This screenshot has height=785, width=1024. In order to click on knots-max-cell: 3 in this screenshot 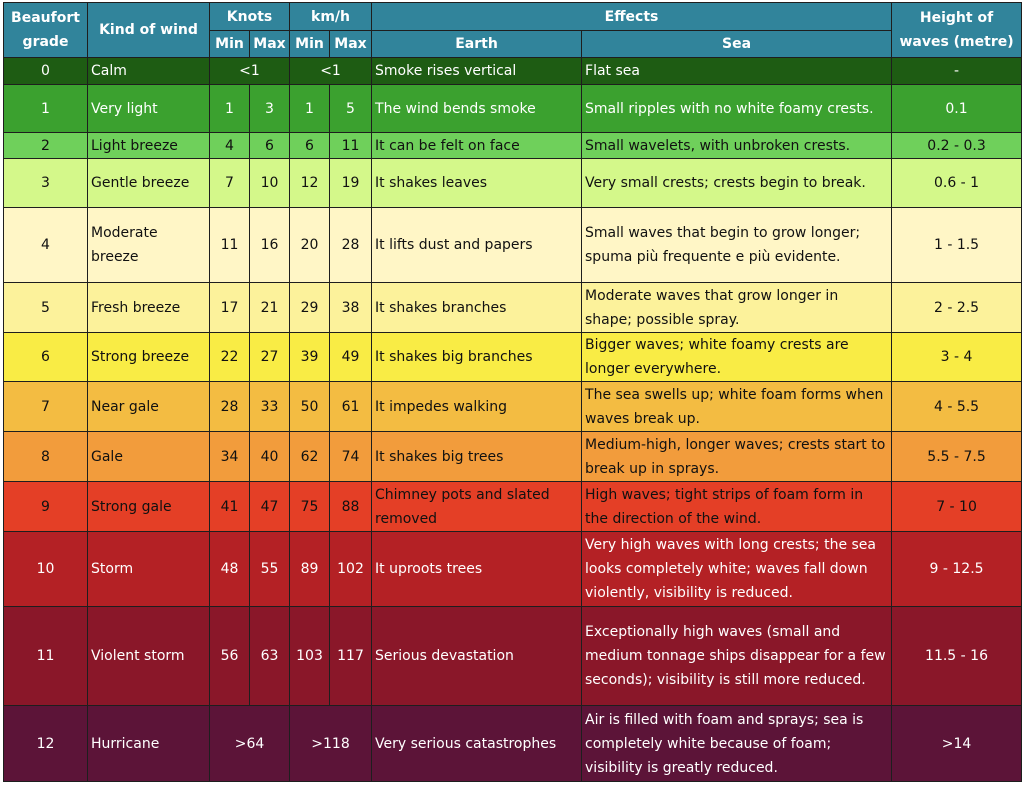, I will do `click(269, 108)`.